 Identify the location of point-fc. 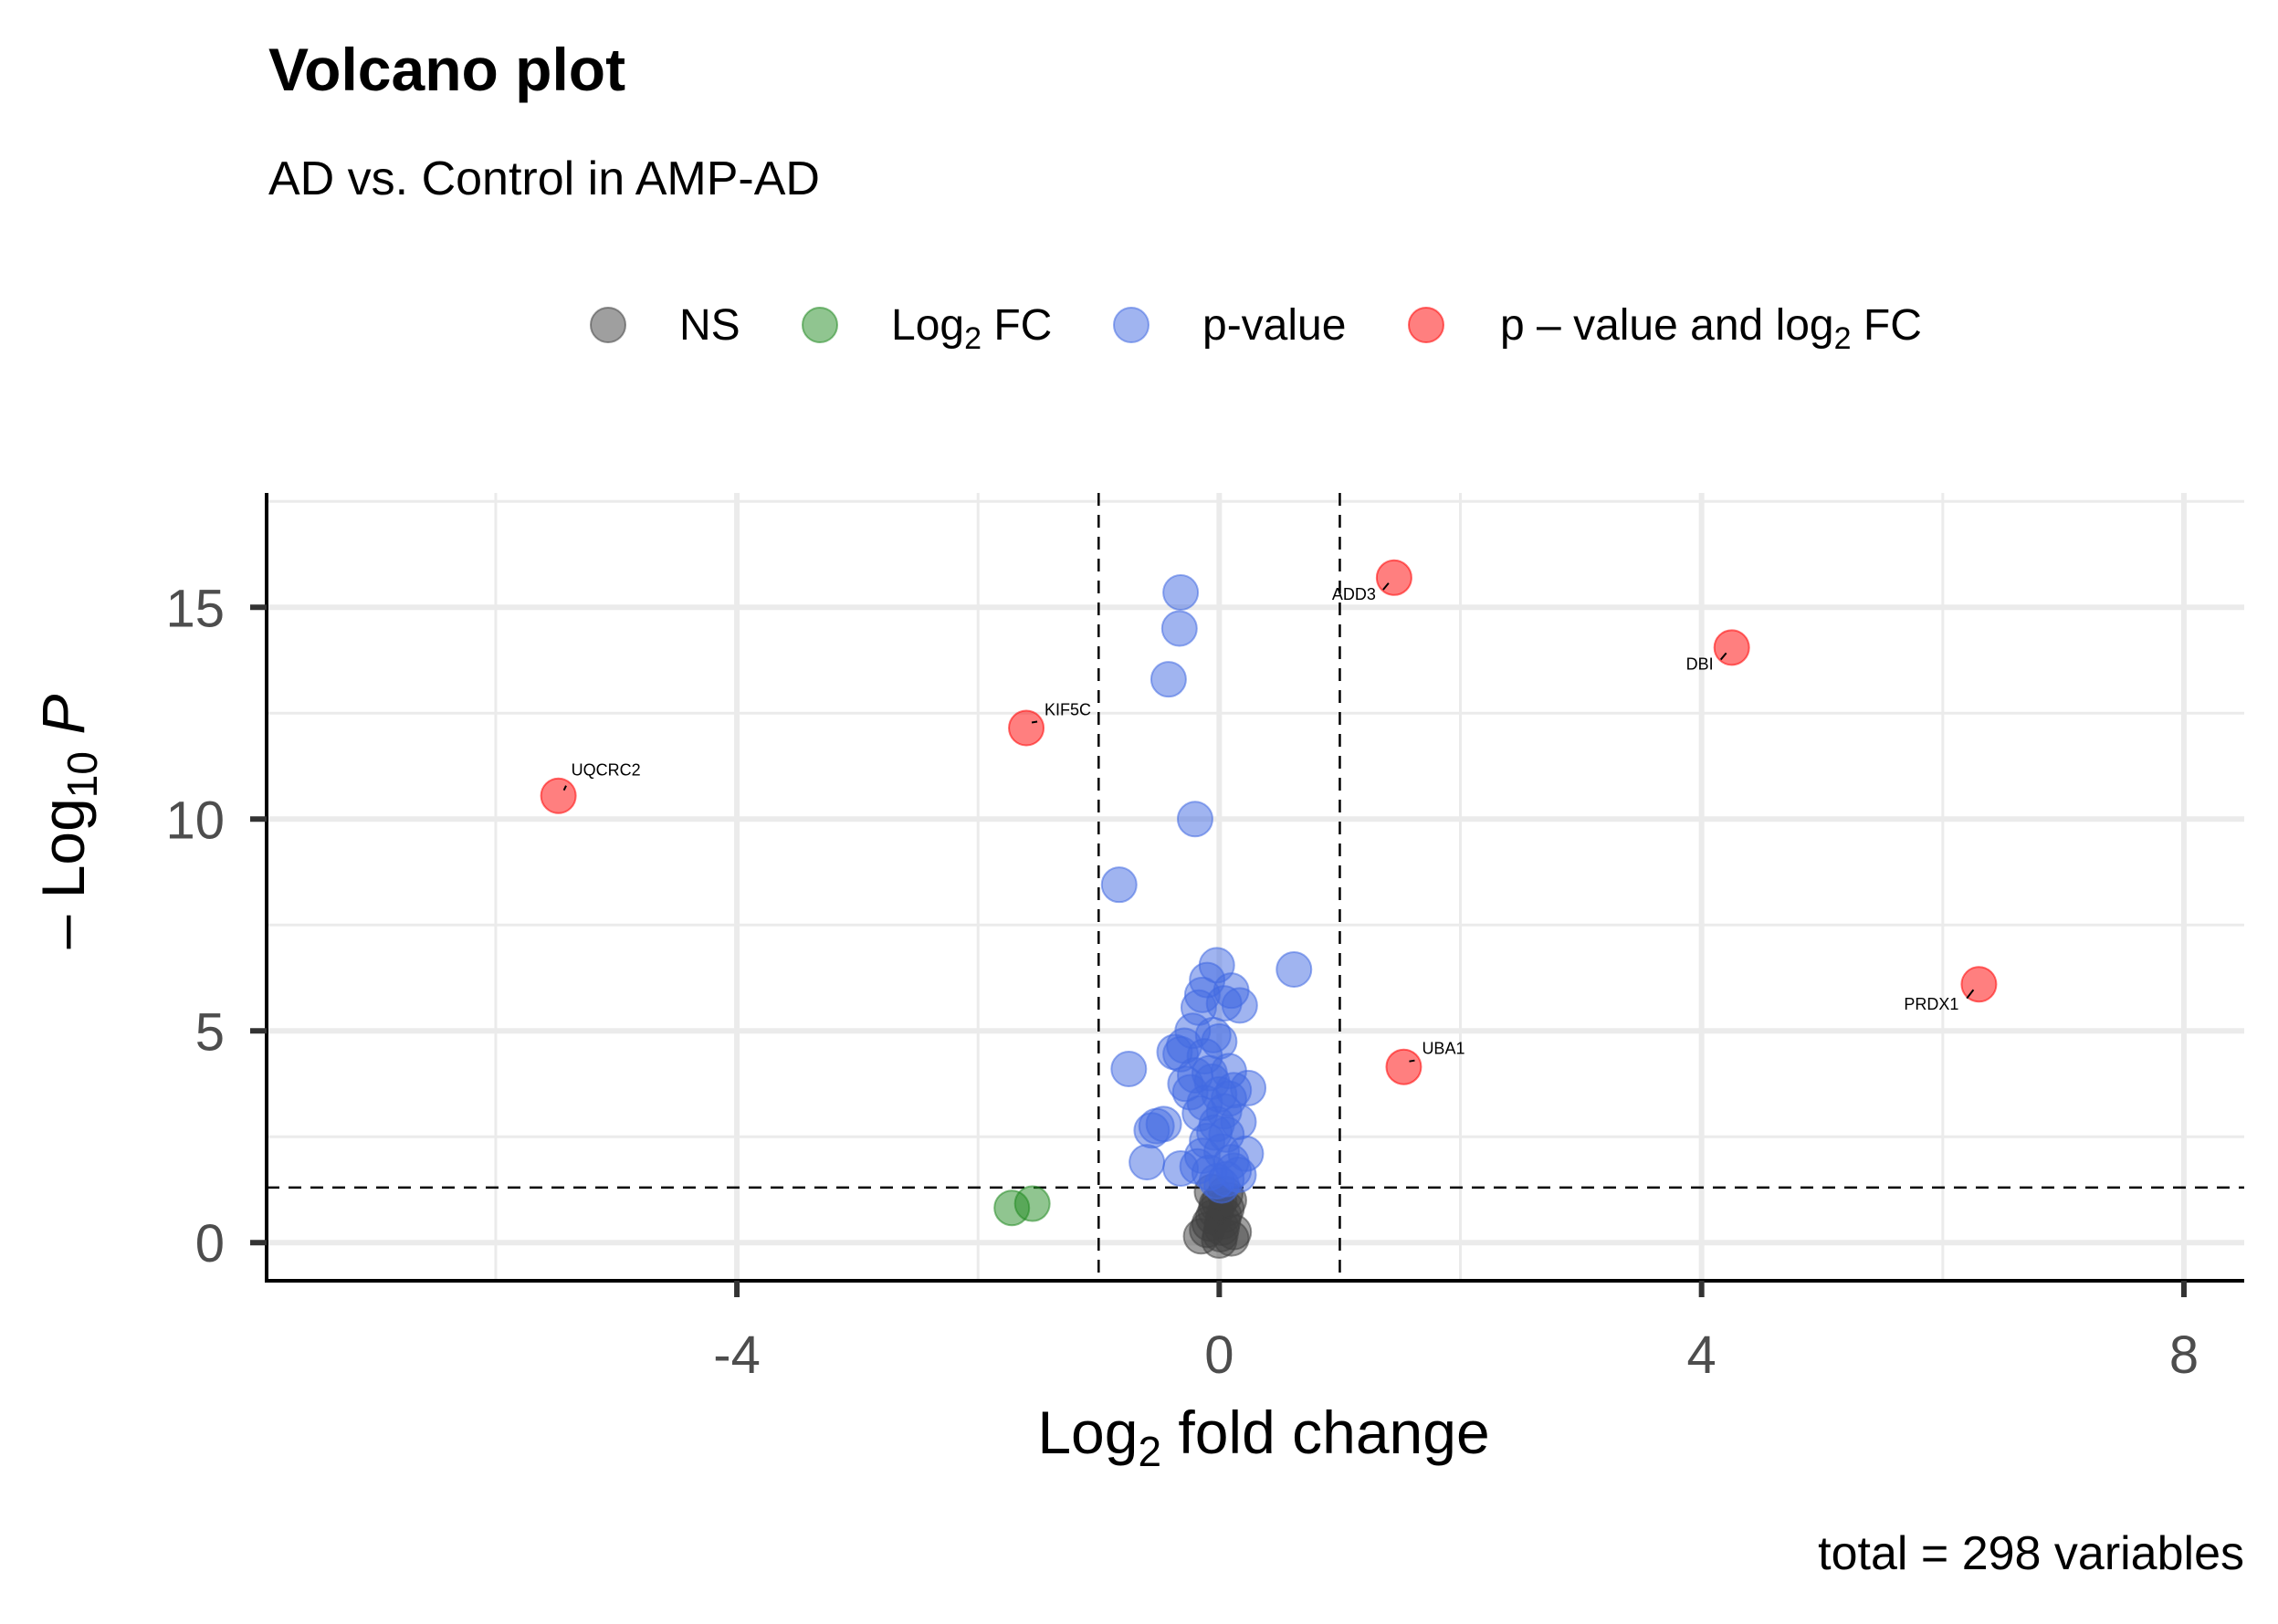
(1032, 1203).